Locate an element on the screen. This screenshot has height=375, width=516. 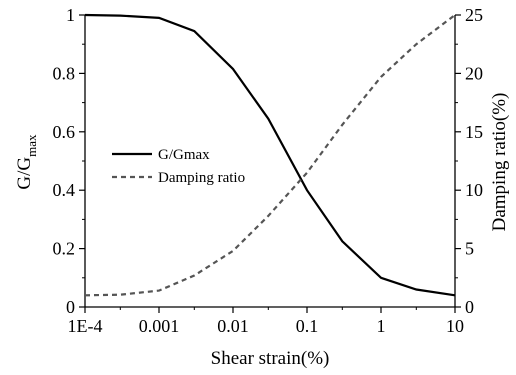
left-y-axis-title-sub: max is located at coordinates (31, 145).